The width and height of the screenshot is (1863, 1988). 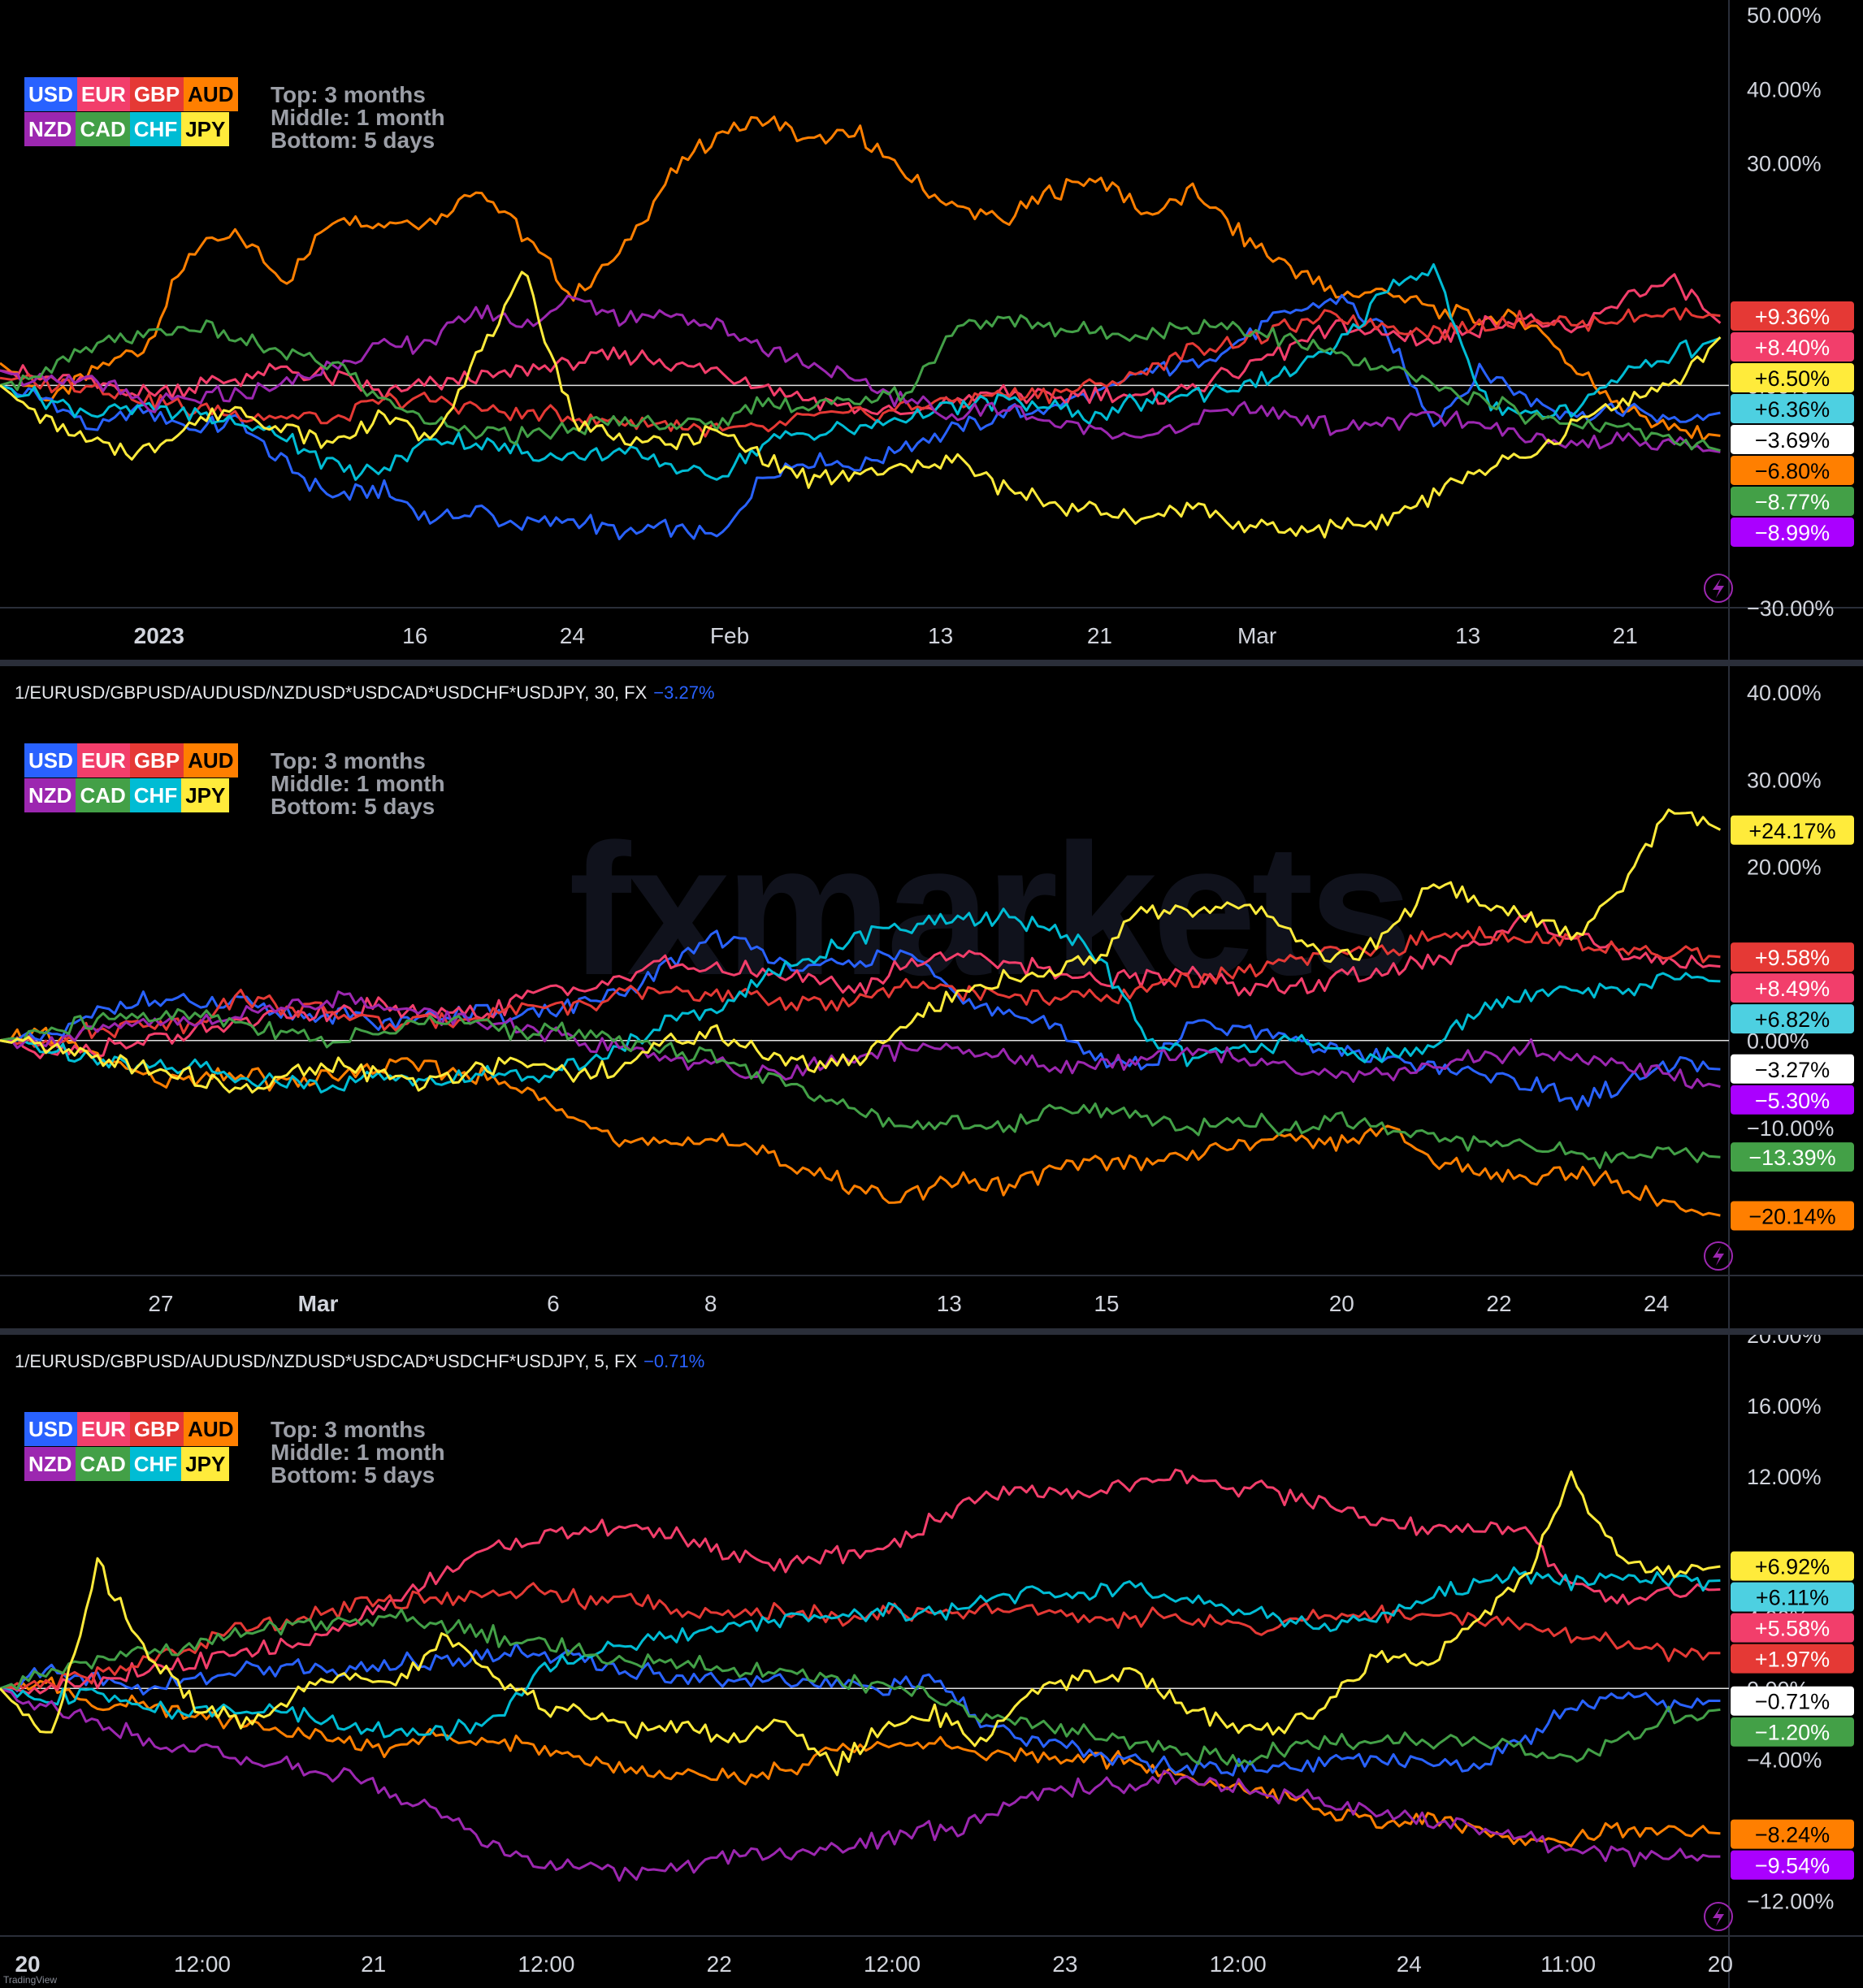 I want to click on currency-legend: USD EUR GBP AUD NZD CAD CHF JPY, so click(x=134, y=112).